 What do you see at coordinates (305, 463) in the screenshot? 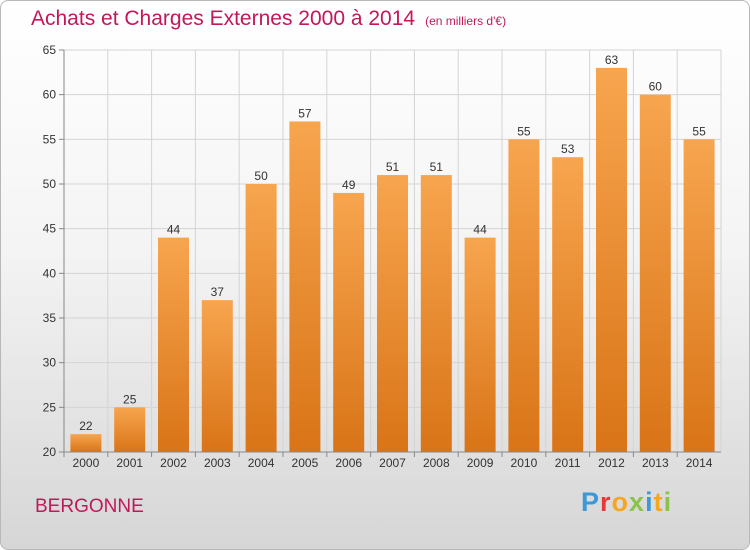
I see `x-tick-label: 2005` at bounding box center [305, 463].